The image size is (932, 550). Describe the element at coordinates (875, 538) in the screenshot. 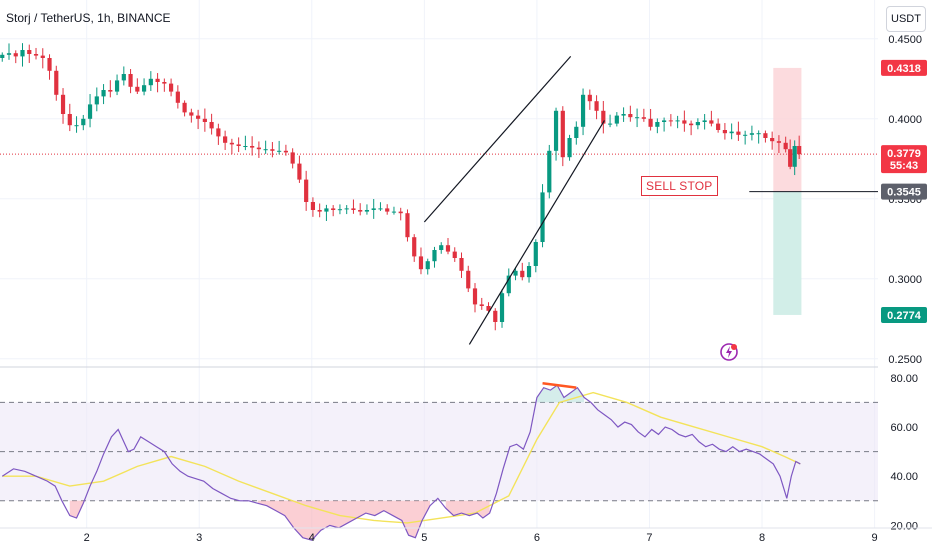

I see `time-tick-label: 9` at that location.